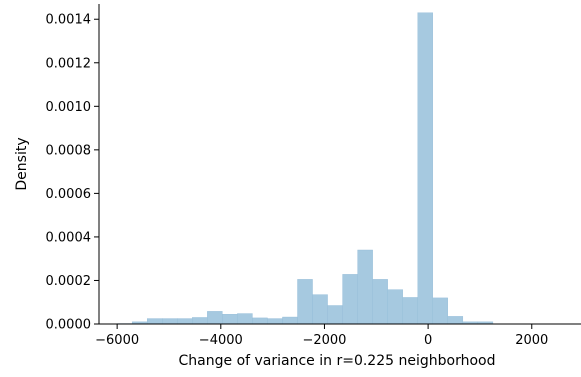 This screenshot has width=581, height=377. What do you see at coordinates (531, 340) in the screenshot?
I see `x-tick-label-4: 2000` at bounding box center [531, 340].